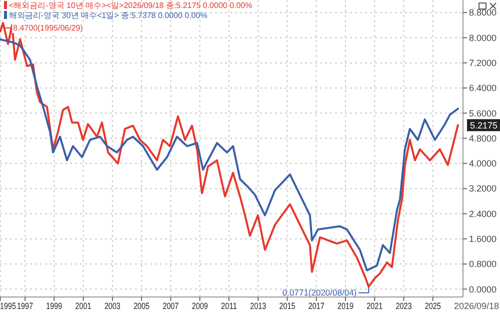  What do you see at coordinates (476, 306) in the screenshot?
I see `text: 2026/09/18` at bounding box center [476, 306].